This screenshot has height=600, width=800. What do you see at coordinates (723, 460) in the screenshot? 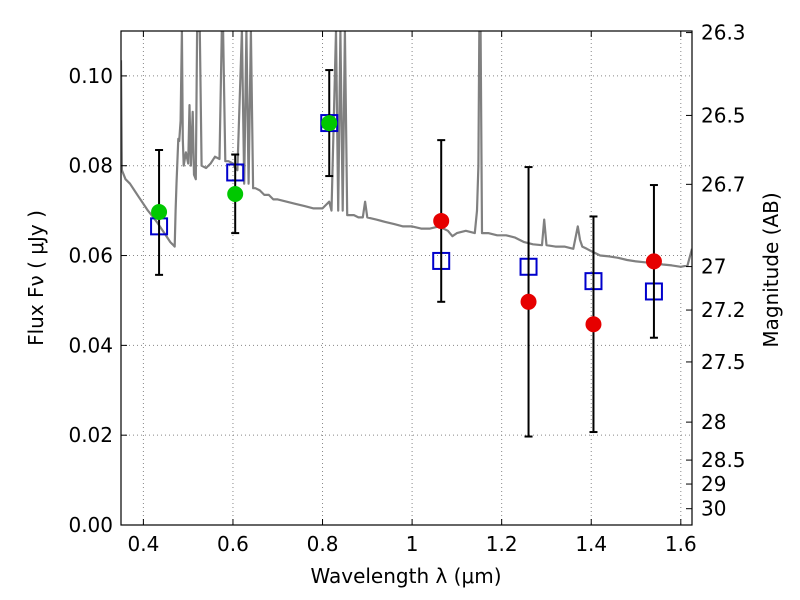
I see `y2-tick-label-7: 28.5` at bounding box center [723, 460].